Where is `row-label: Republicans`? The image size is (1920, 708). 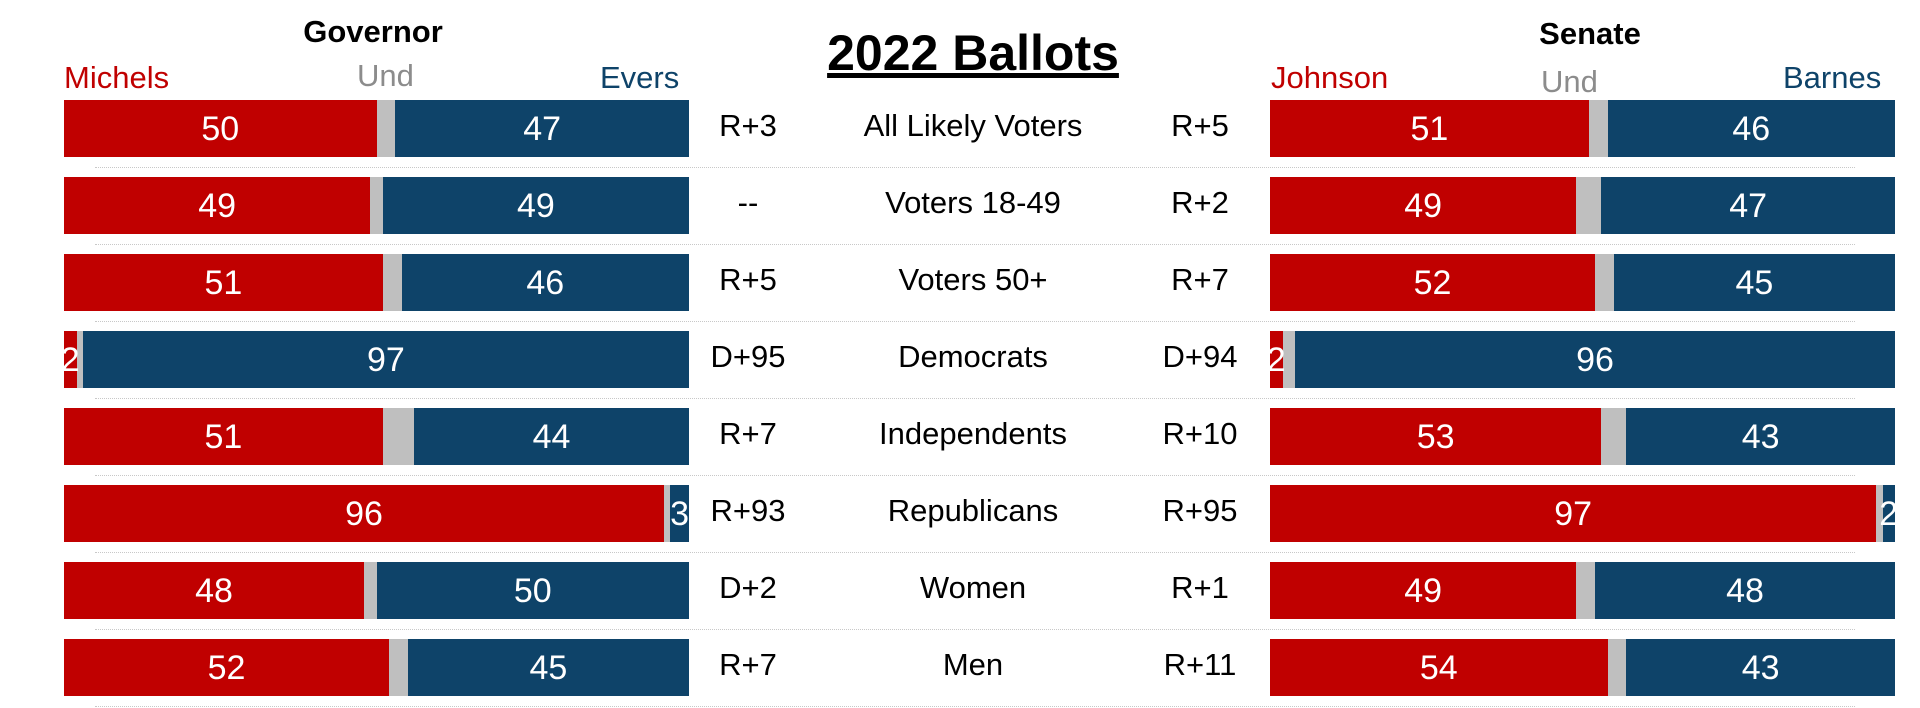 row-label: Republicans is located at coordinates (973, 510).